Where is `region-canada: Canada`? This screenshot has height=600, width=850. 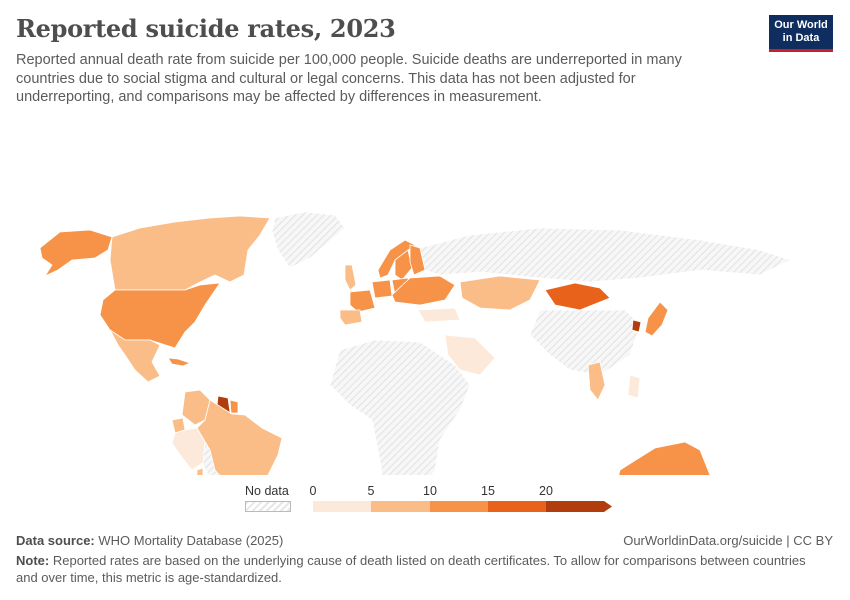
region-canada: Canada is located at coordinates (190, 253).